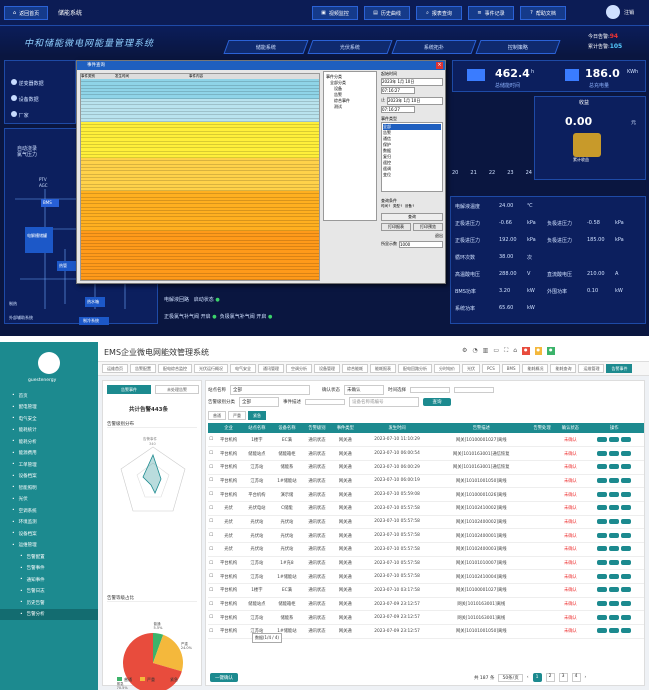 This screenshot has height=690, width=649. Describe the element at coordinates (430, 390) in the screenshot. I see `start-date-input` at that location.